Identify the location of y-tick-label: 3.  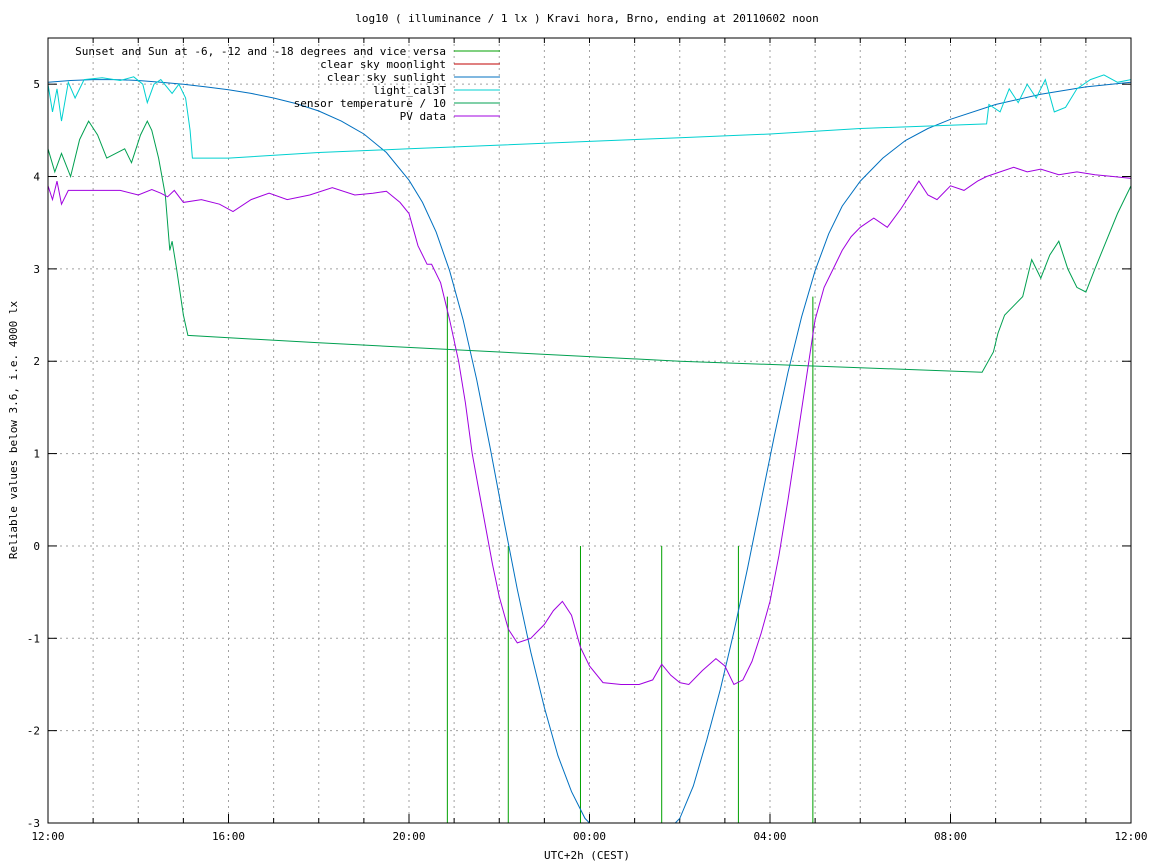
(36, 269).